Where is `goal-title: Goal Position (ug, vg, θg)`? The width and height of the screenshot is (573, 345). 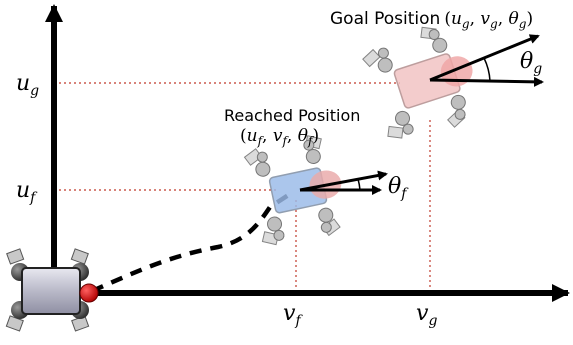
goal-title: Goal Position (ug, vg, θg) is located at coordinates (431, 20).